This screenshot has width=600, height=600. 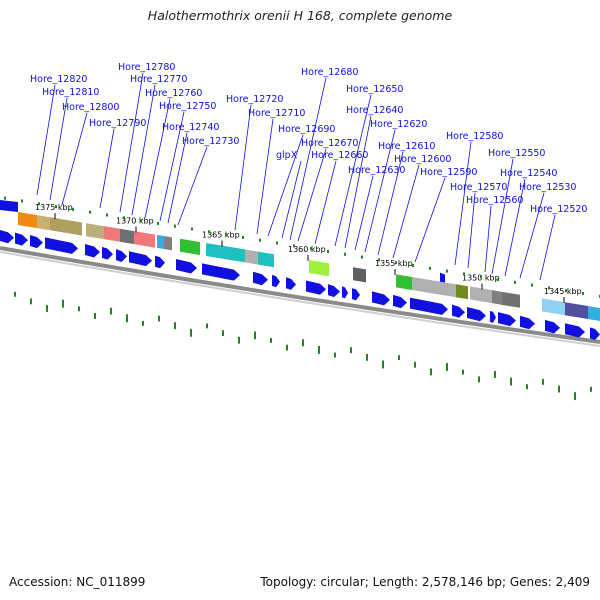 I want to click on gene-label: Hore_12640, so click(x=374, y=110).